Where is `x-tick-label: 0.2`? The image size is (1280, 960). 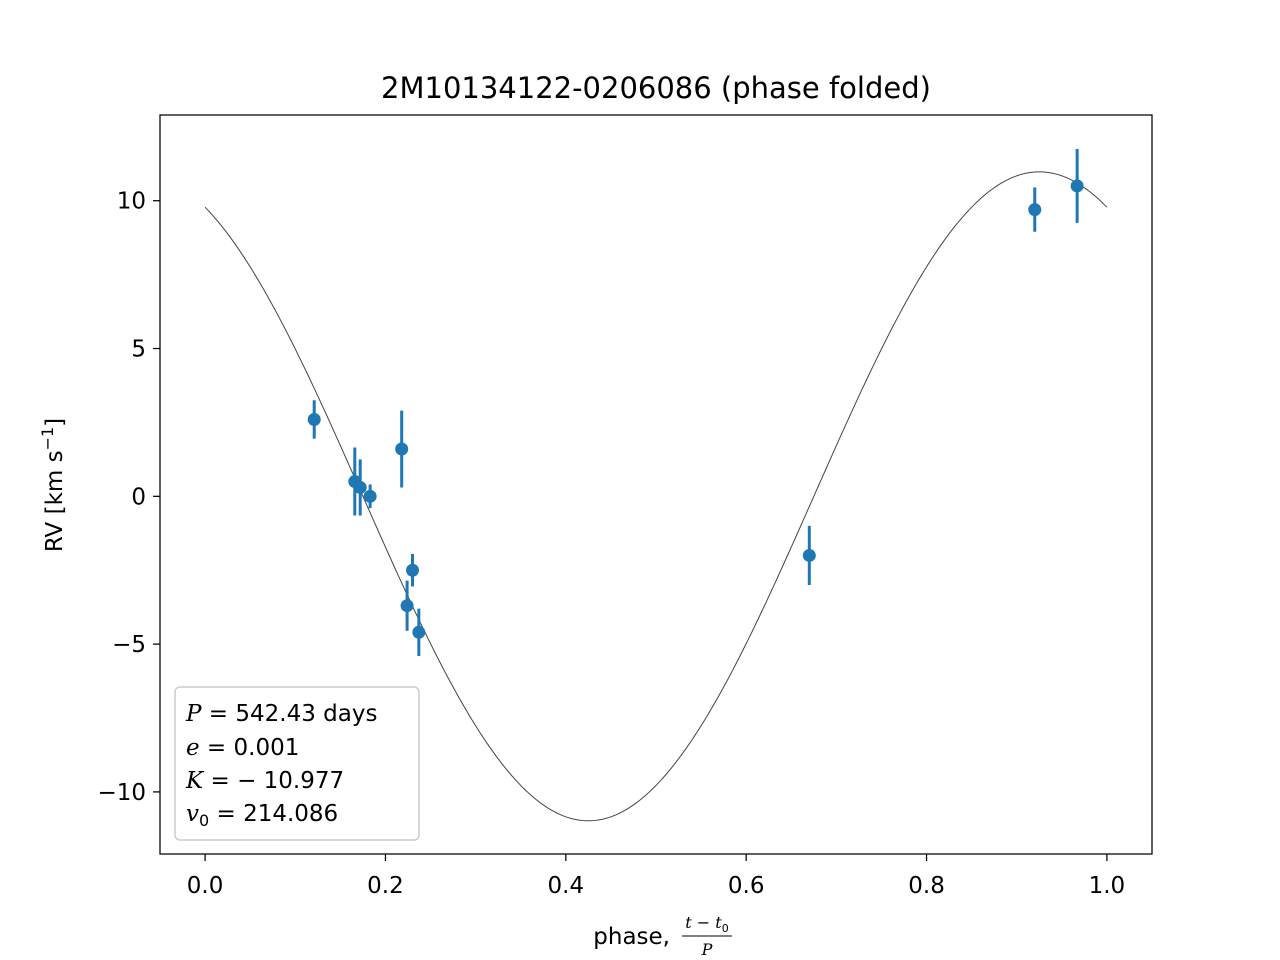
x-tick-label: 0.2 is located at coordinates (385, 886).